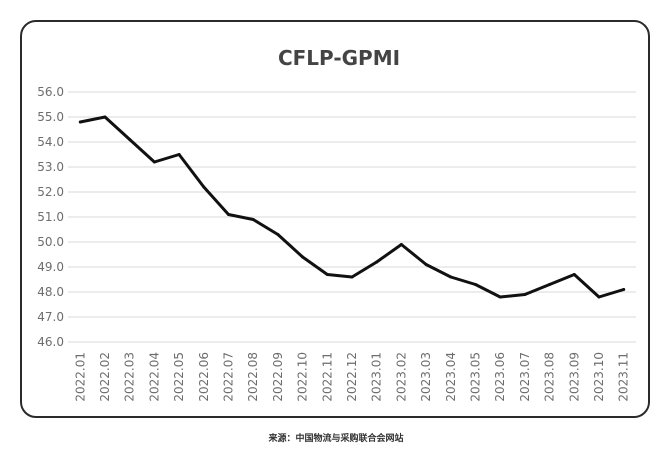 The image size is (672, 457). What do you see at coordinates (339, 58) in the screenshot?
I see `chart-title: CFLP-GPMI` at bounding box center [339, 58].